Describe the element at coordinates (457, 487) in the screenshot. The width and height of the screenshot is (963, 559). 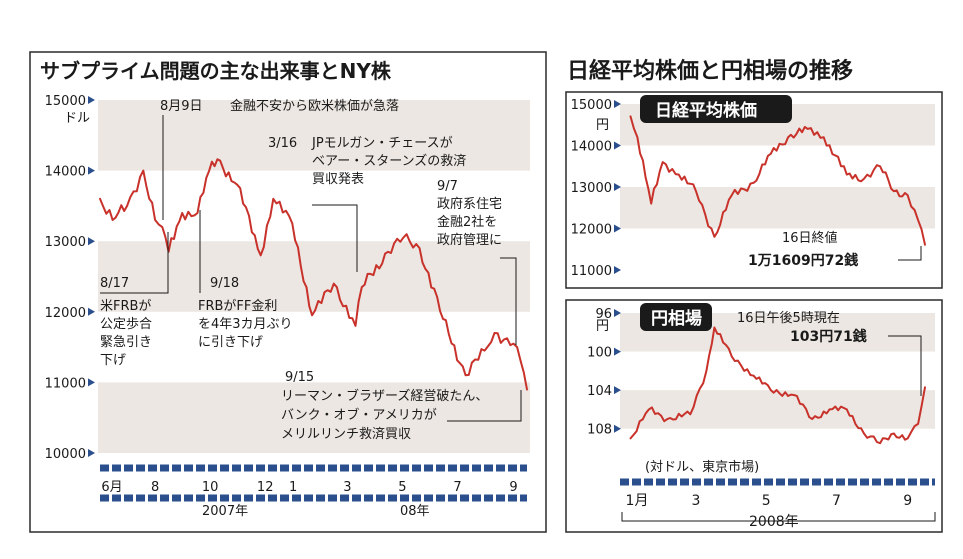
I see `ny-xtick-7: 7` at that location.